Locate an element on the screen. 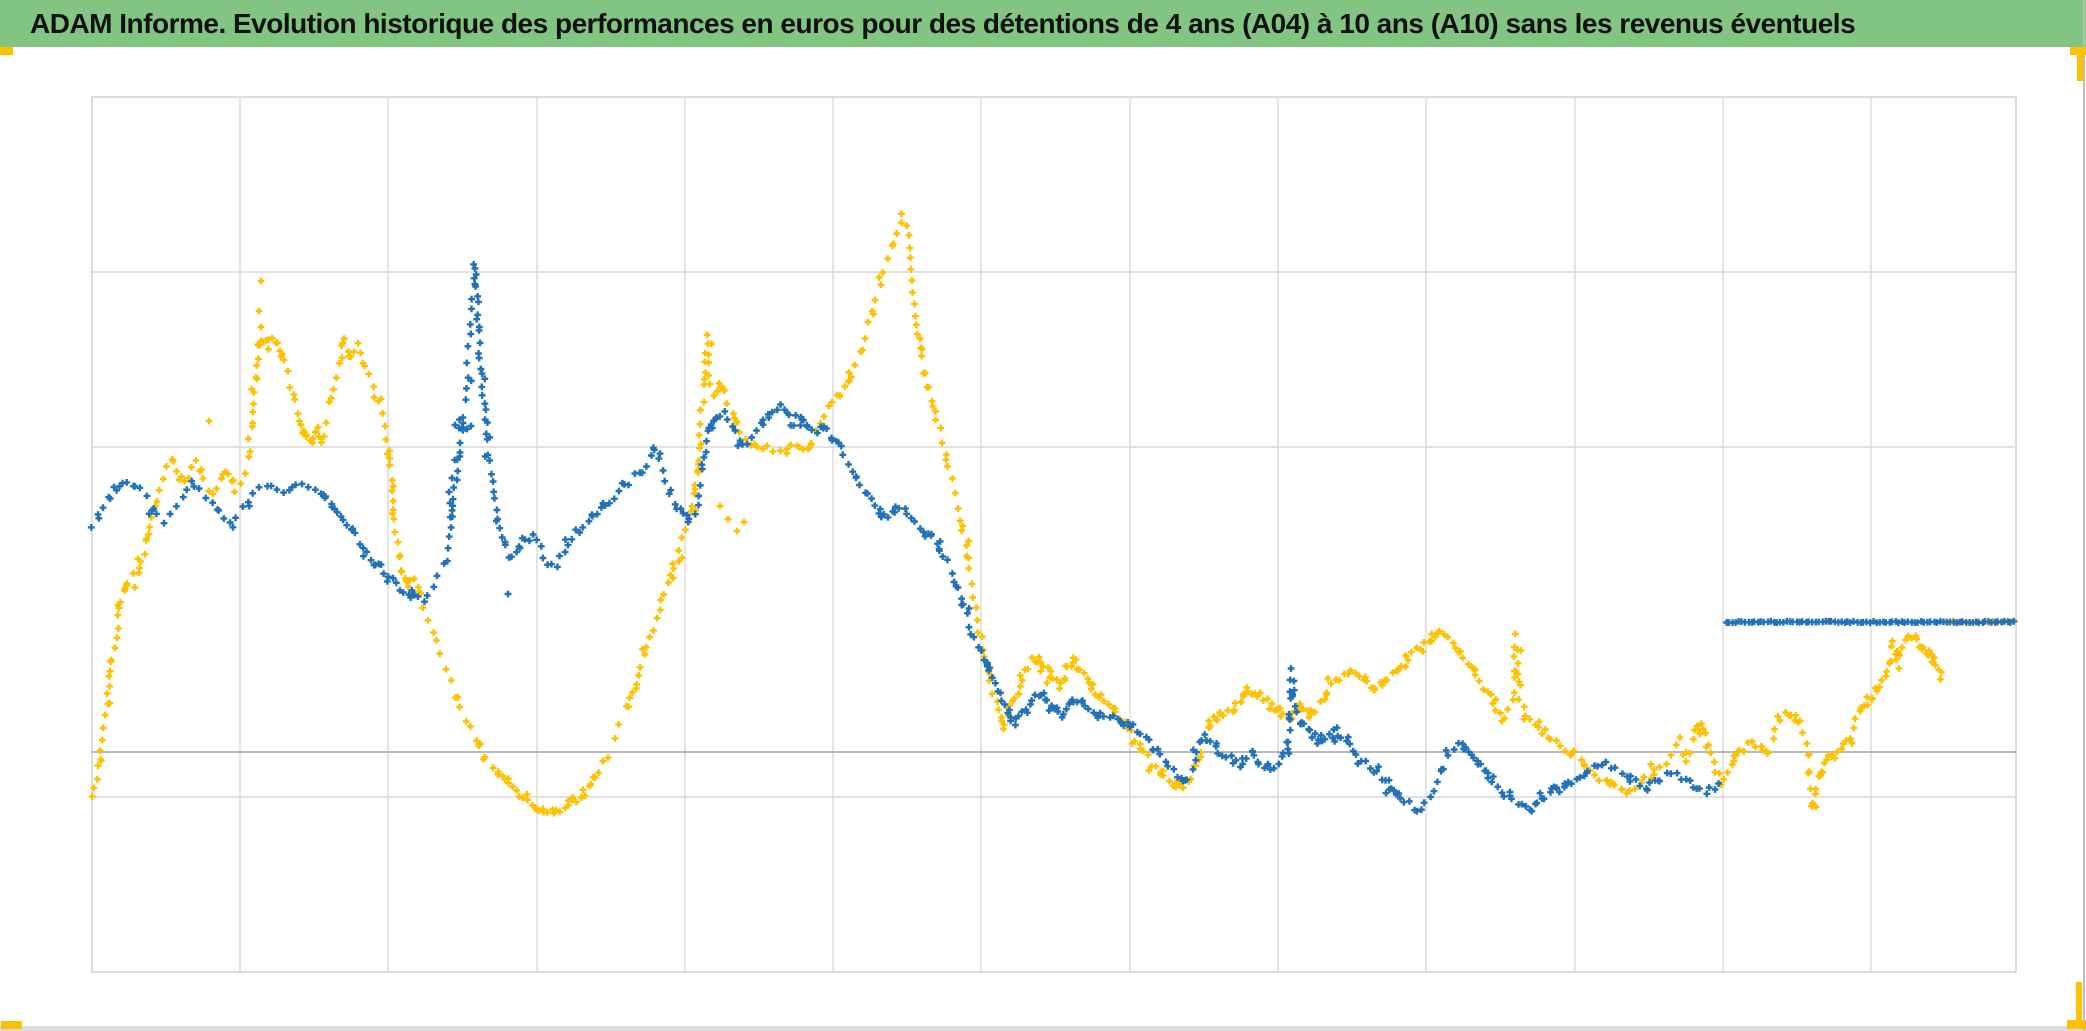 Image resolution: width=2086 pixels, height=1031 pixels. right-edge-line is located at coordinates (2084, 515).